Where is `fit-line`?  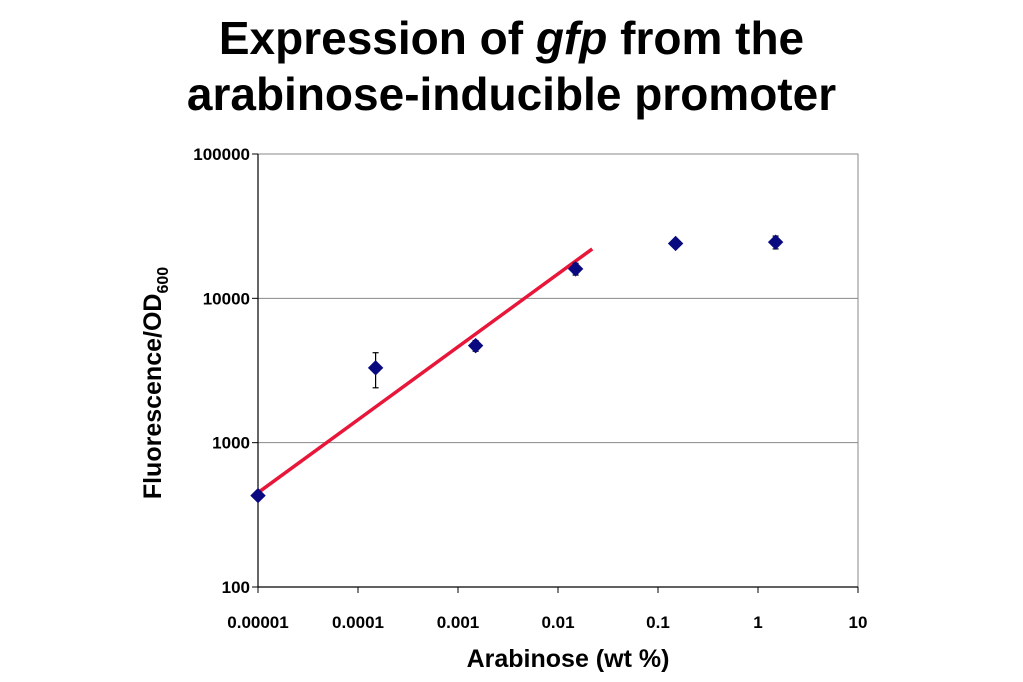 fit-line is located at coordinates (425, 371).